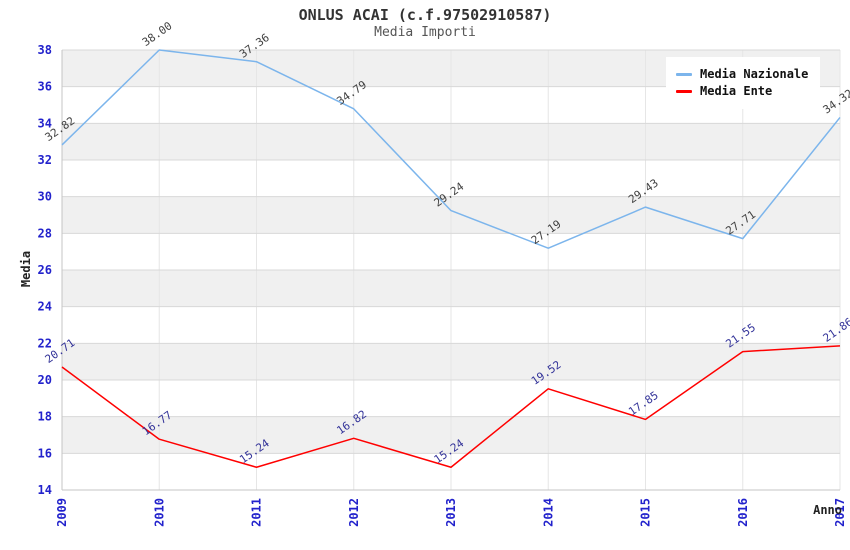  What do you see at coordinates (45, 270) in the screenshot?
I see `y-tick-label: 26` at bounding box center [45, 270].